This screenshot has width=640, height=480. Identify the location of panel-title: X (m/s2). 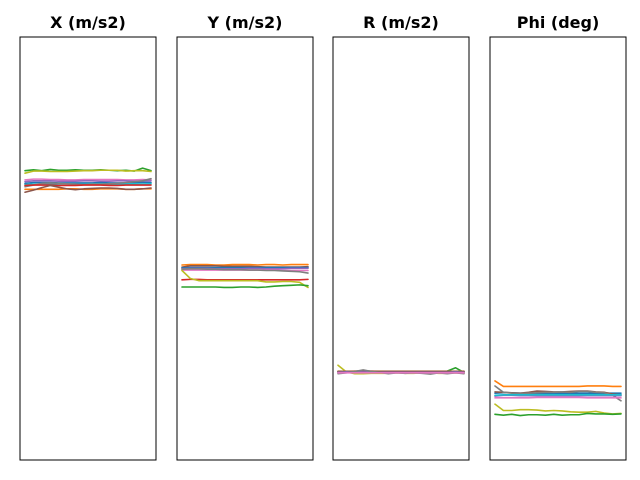
(88, 22).